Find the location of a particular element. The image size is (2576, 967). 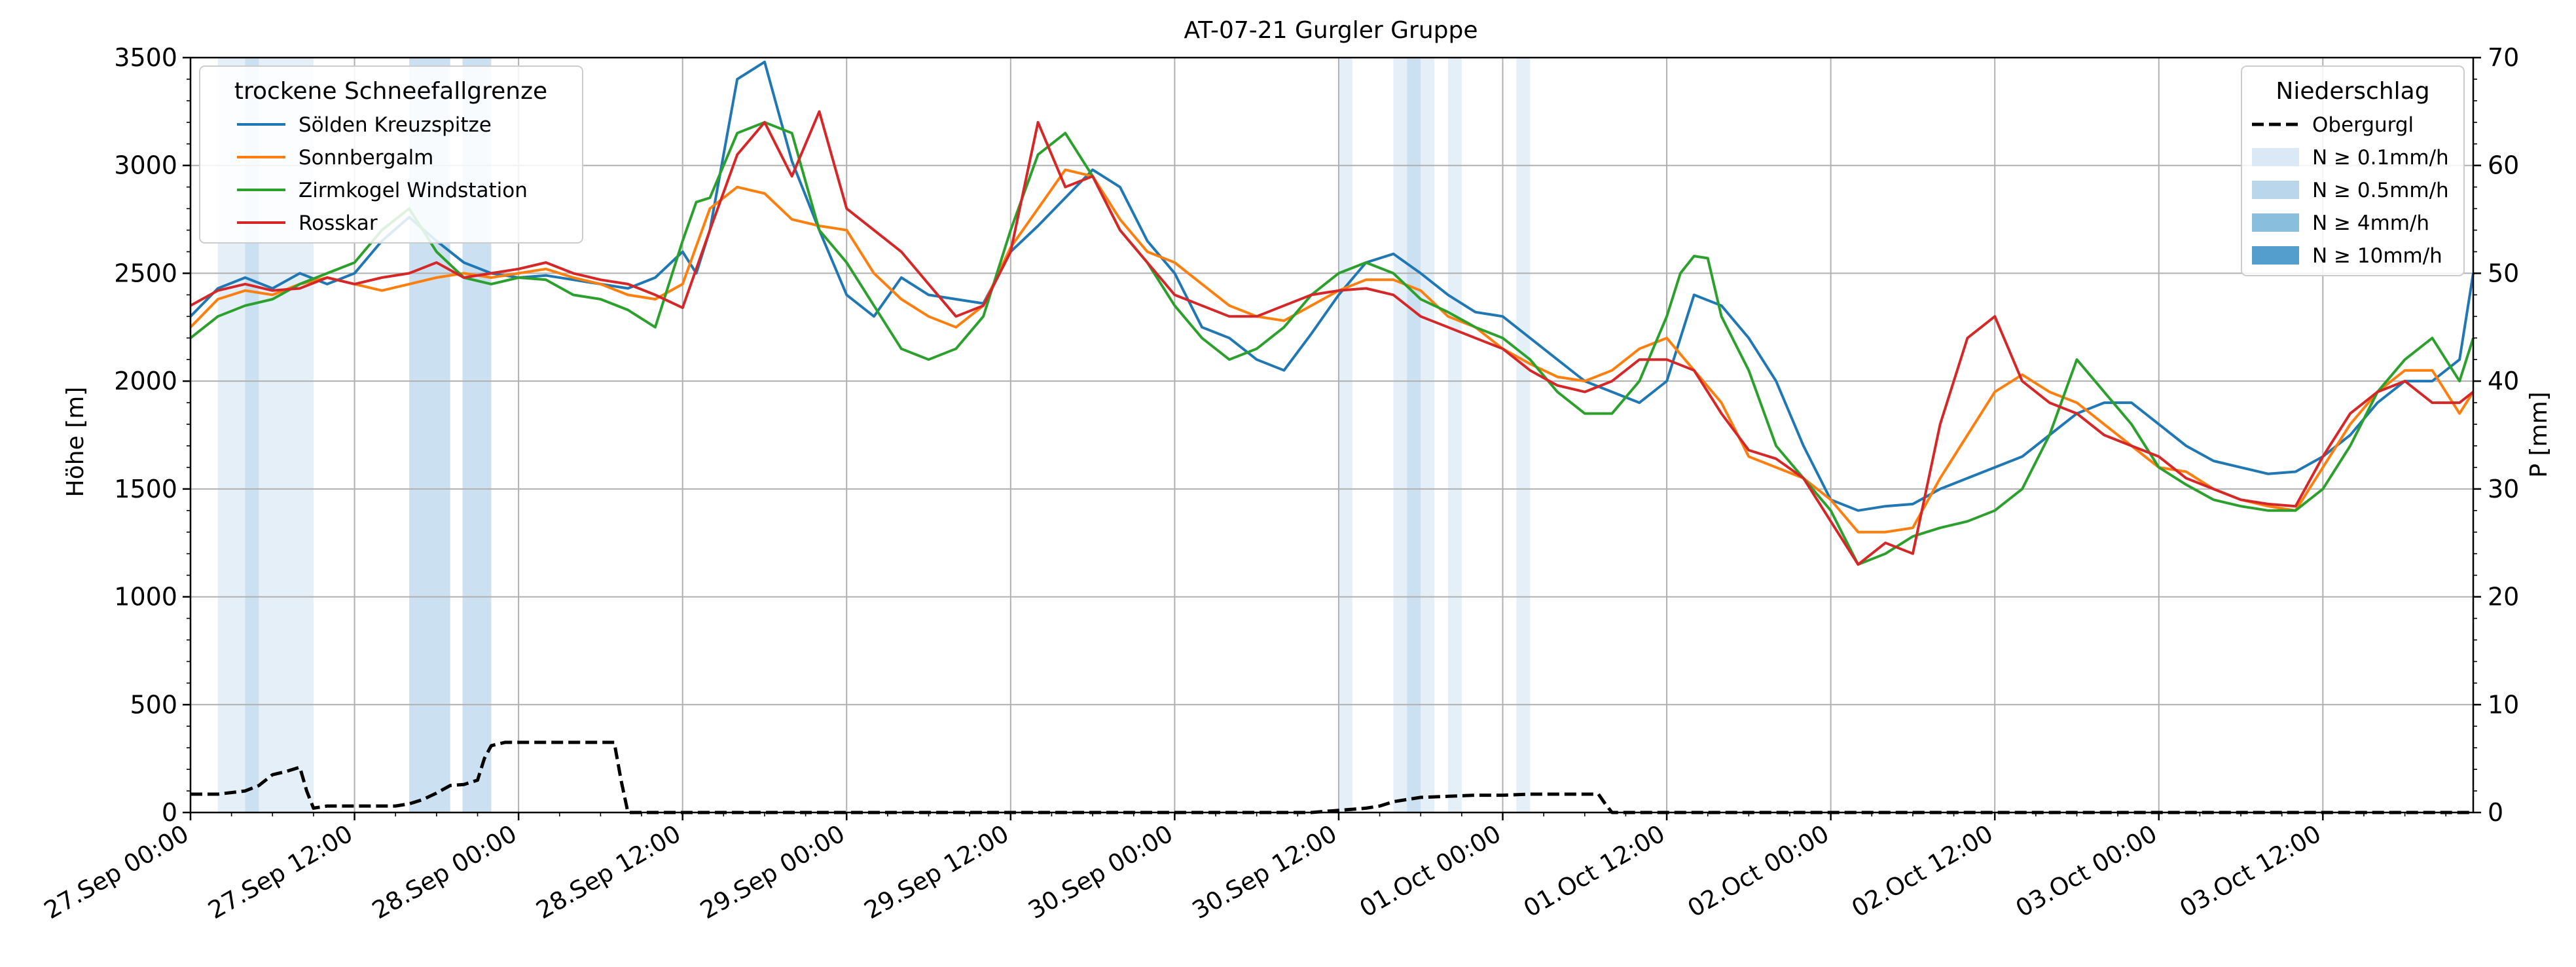

y-tick-label-right: 30 is located at coordinates (2503, 489).